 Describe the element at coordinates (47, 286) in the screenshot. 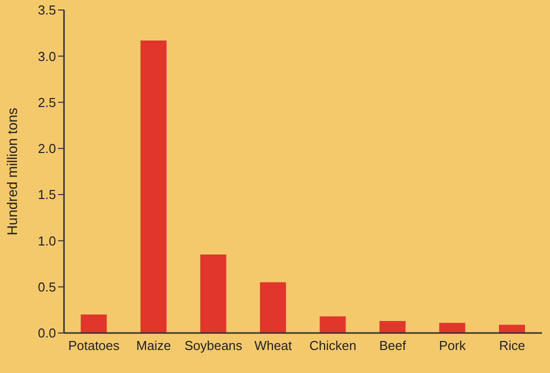

I see `y-tick-label: 0.5` at that location.